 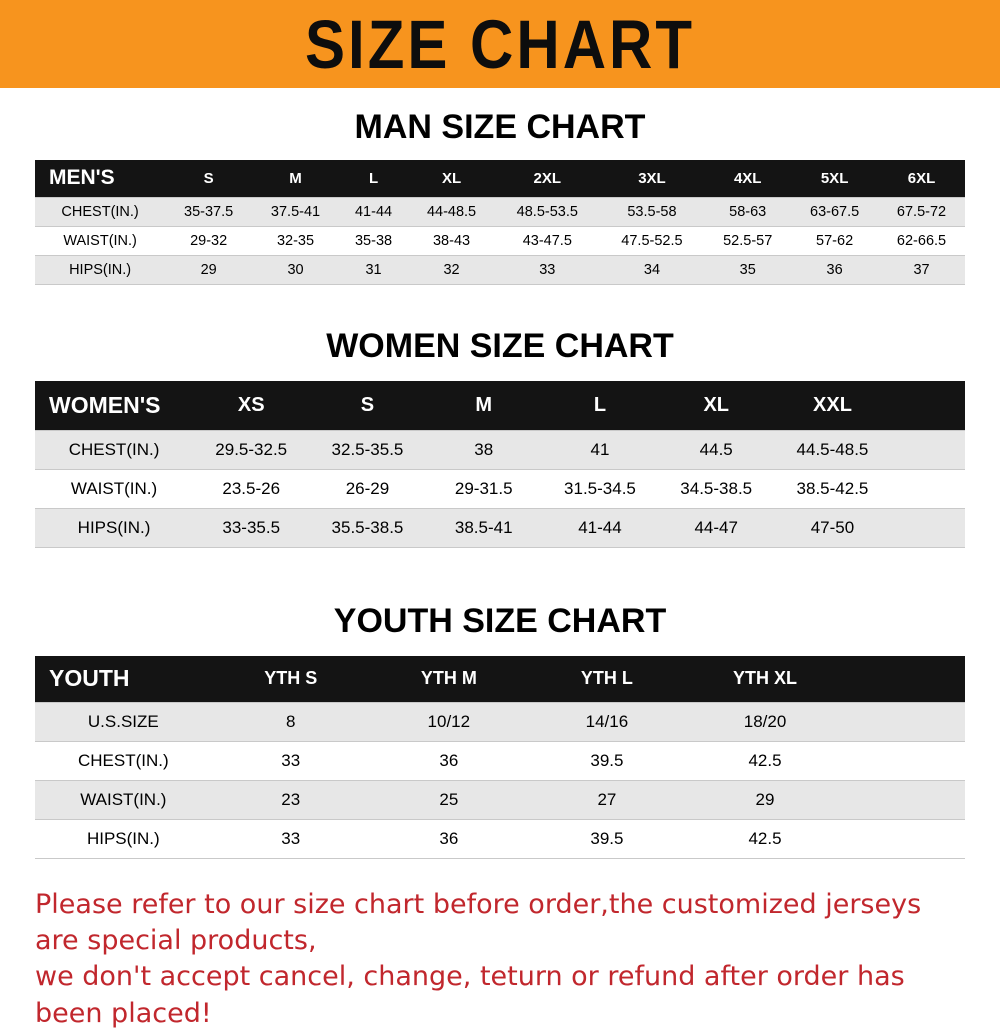 What do you see at coordinates (208, 211) in the screenshot?
I see `size-value: 35-37.5` at bounding box center [208, 211].